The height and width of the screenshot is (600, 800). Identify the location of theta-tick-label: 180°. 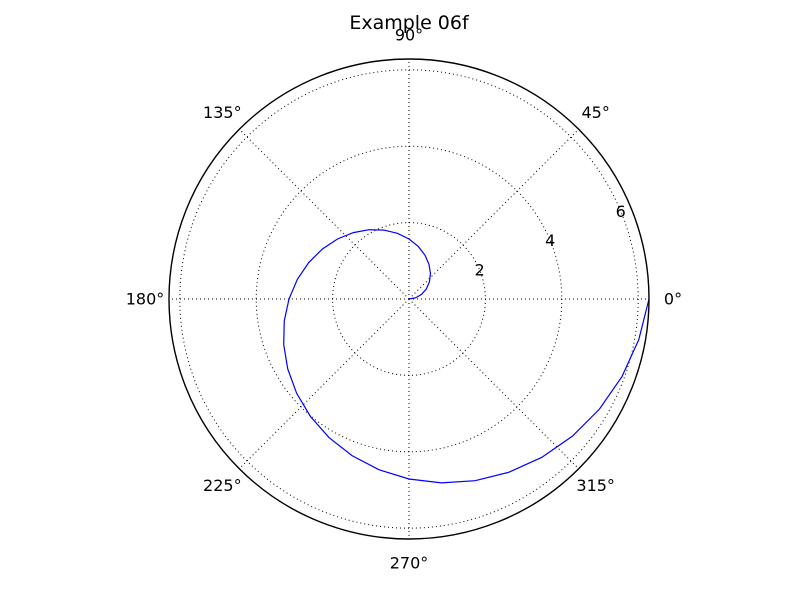
(145, 299).